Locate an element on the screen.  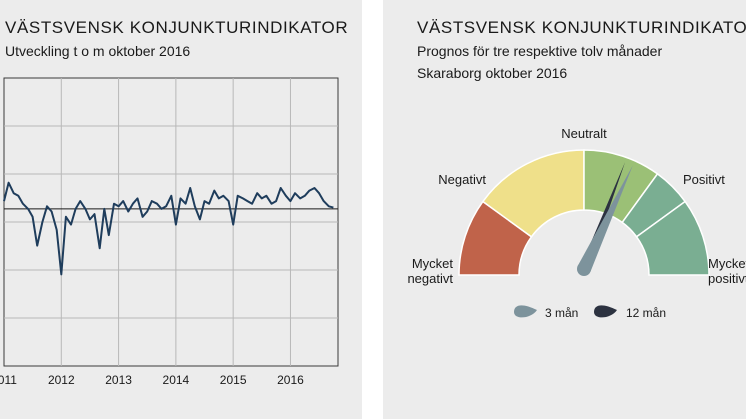
gauge-subtitle-line1: Prognos för tre respektive tolv månader is located at coordinates (540, 51).